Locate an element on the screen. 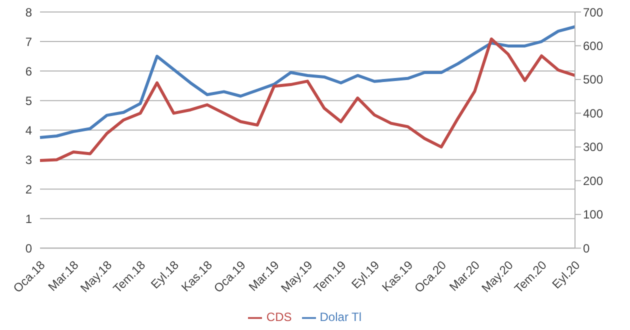 The height and width of the screenshot is (330, 630). legend-label: Dolar Tl is located at coordinates (341, 317).